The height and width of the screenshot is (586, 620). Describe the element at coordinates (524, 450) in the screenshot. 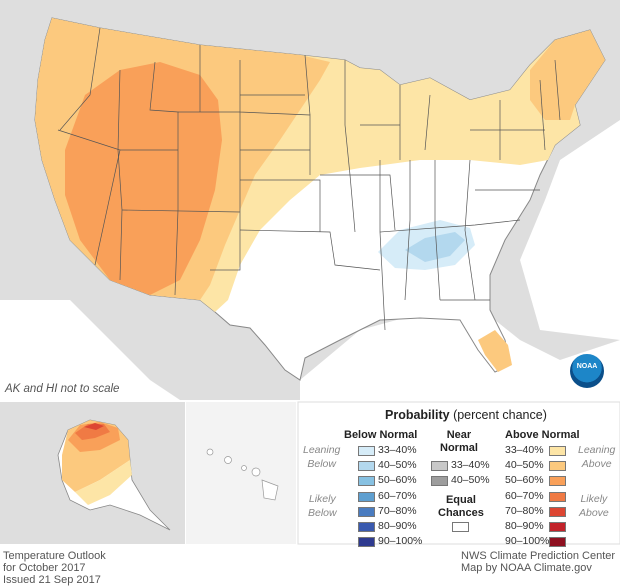

I see `above-normal-label-0: 33–40%` at that location.